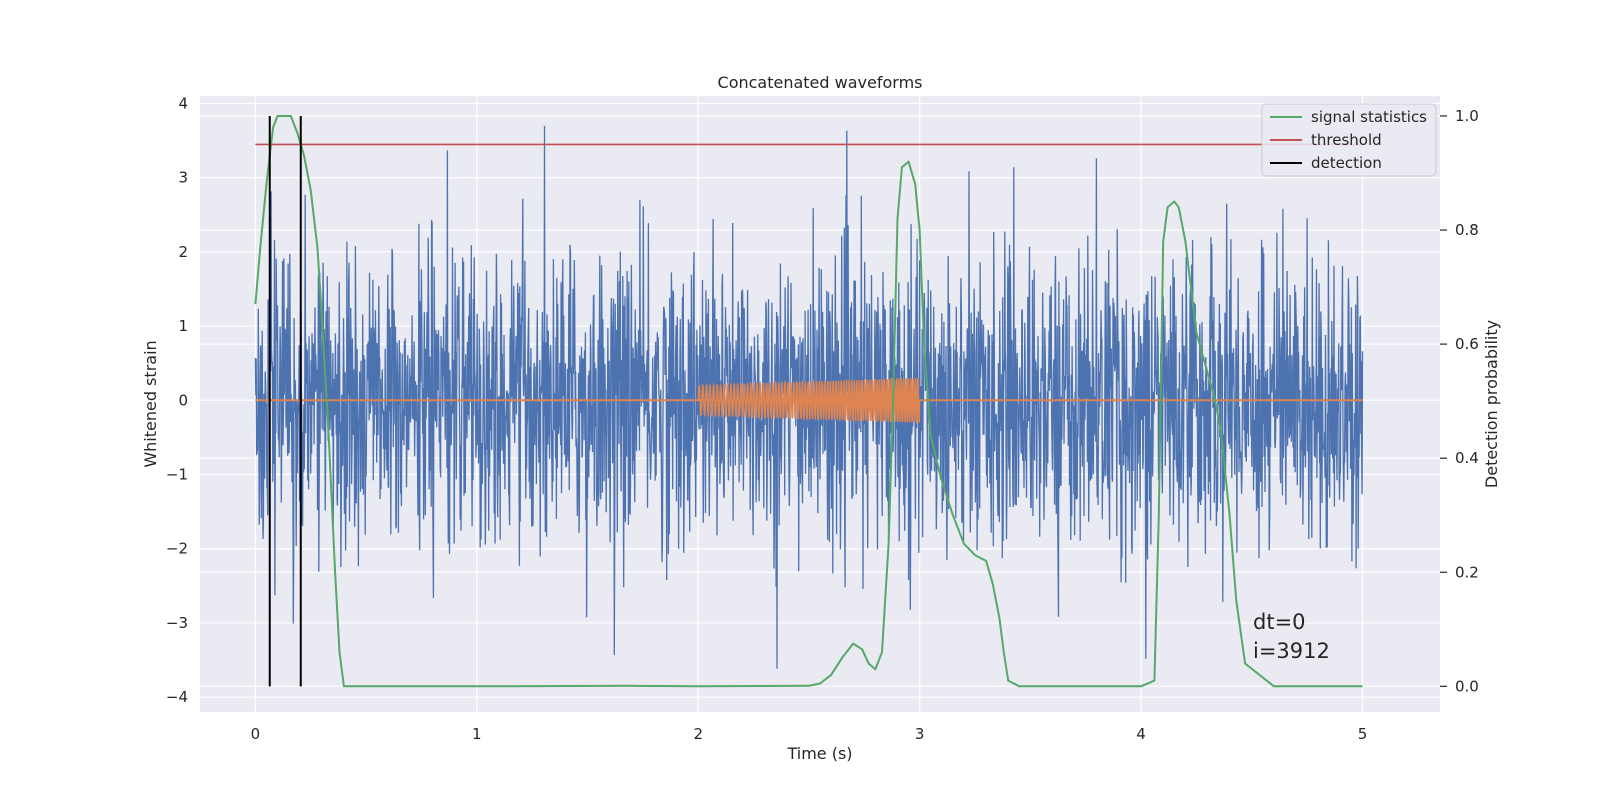 The image size is (1600, 800). I want to click on annotation-index: i=3912, so click(1291, 651).